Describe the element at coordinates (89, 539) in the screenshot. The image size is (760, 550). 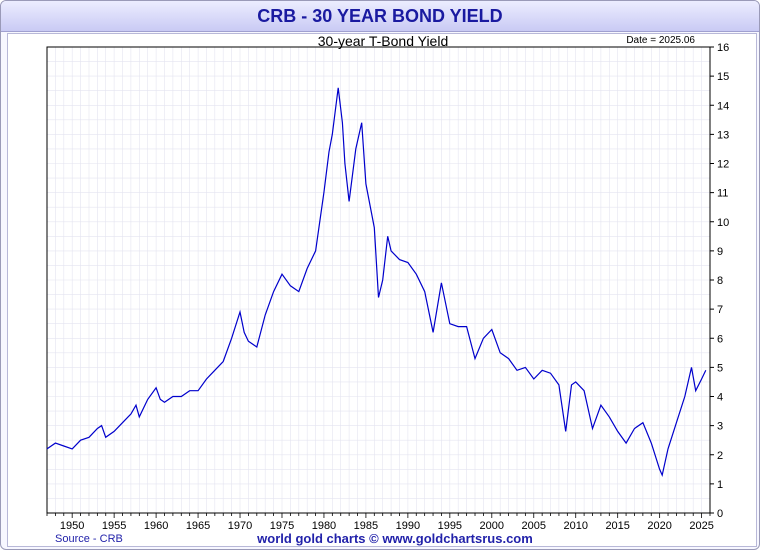
I see `source-label: Source - CRB` at that location.